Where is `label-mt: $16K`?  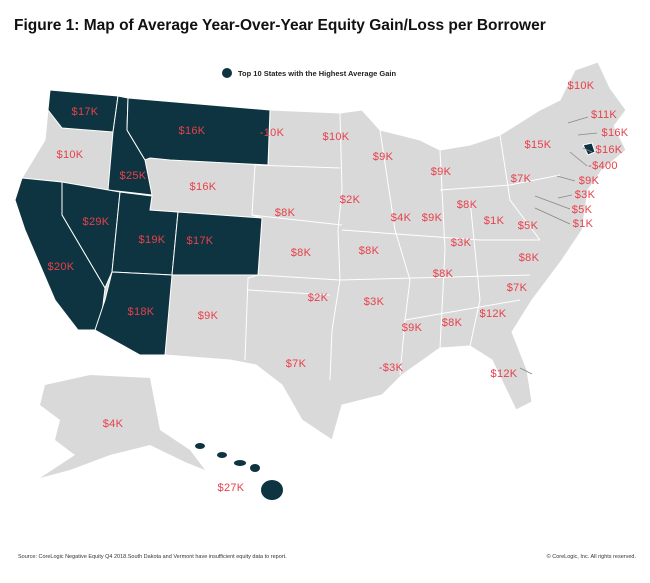 label-mt: $16K is located at coordinates (192, 131).